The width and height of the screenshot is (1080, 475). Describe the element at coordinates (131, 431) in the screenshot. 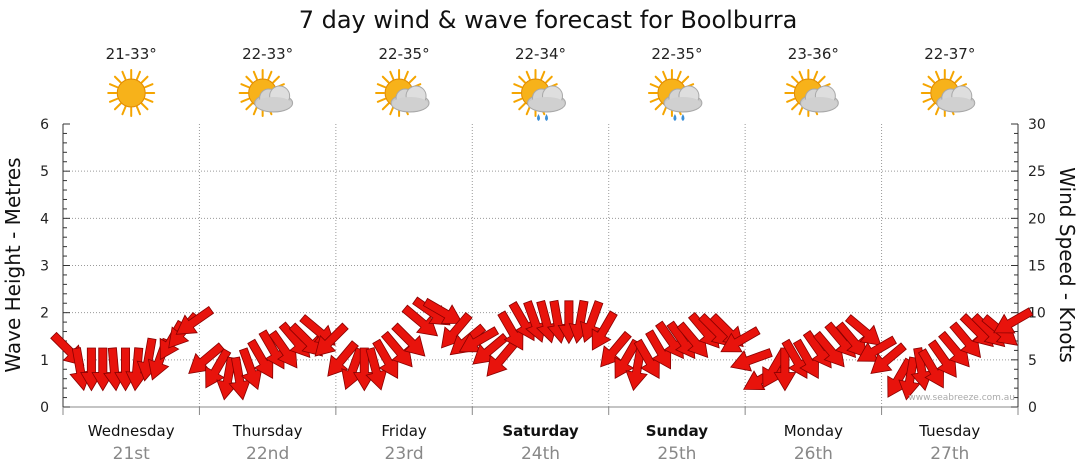

I see `day-name: Wednesday` at that location.